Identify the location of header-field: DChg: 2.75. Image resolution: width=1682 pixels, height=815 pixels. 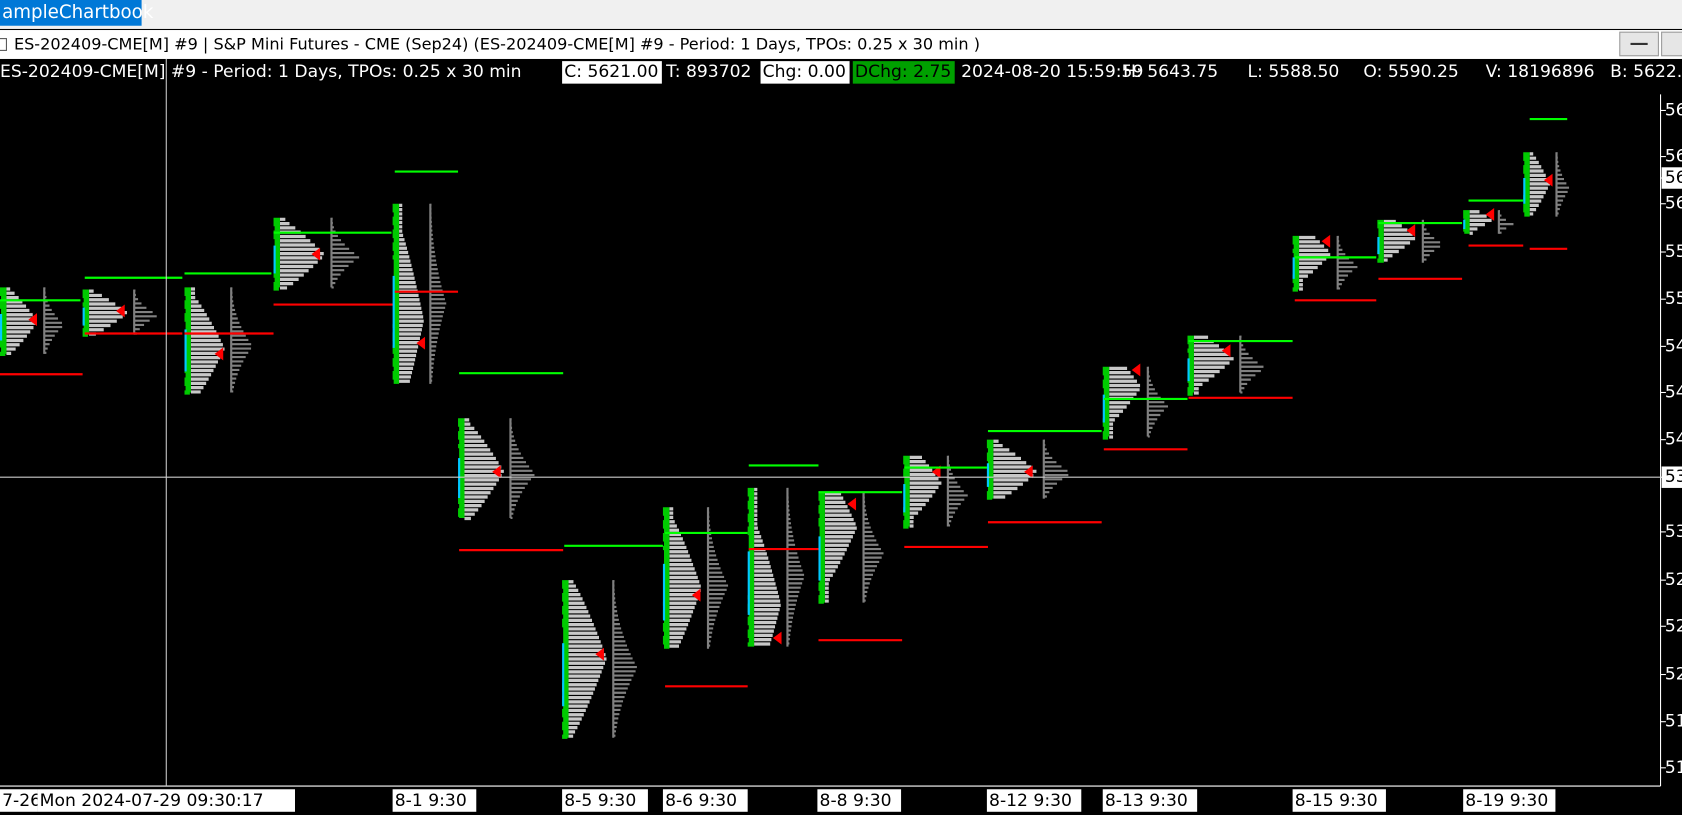
(903, 72).